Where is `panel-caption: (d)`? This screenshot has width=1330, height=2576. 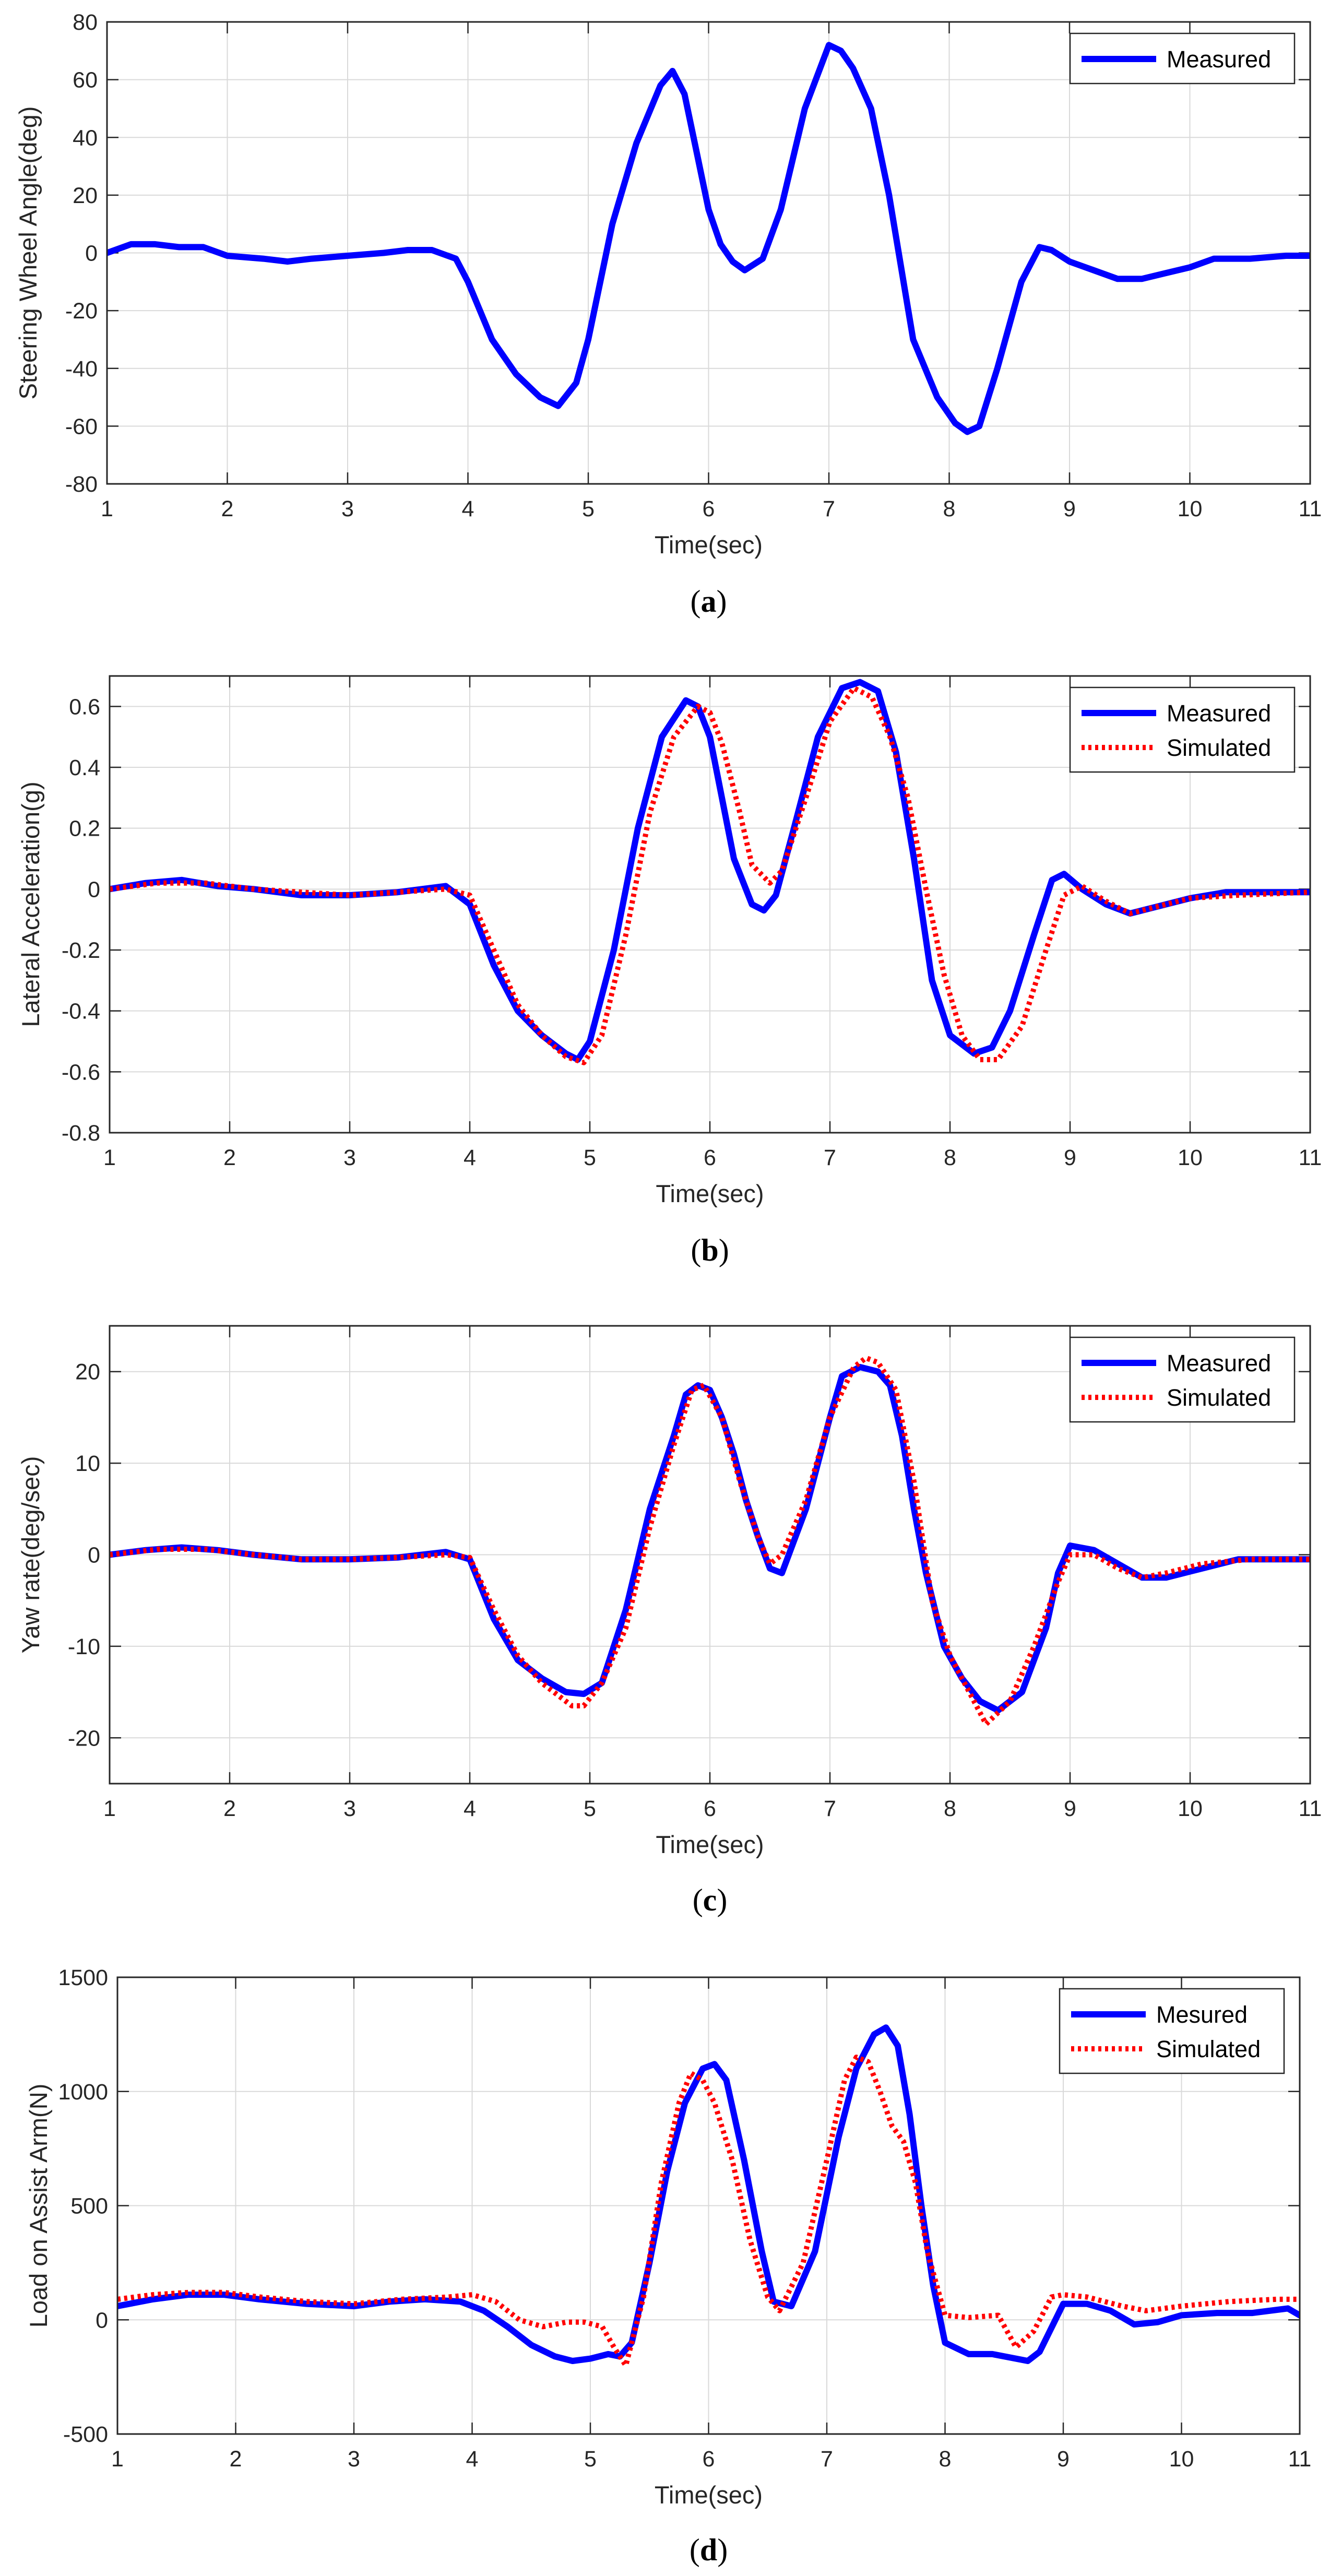 panel-caption: (d) is located at coordinates (709, 2550).